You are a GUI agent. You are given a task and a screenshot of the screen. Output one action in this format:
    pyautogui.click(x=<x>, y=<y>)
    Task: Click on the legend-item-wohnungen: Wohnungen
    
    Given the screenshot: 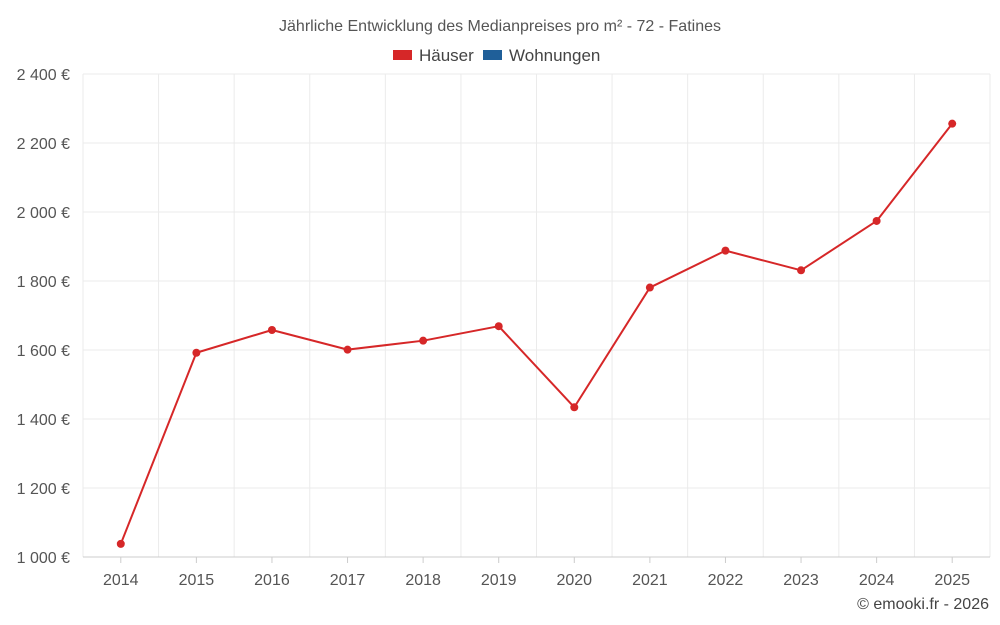 What is the action you would take?
    pyautogui.click(x=541, y=55)
    